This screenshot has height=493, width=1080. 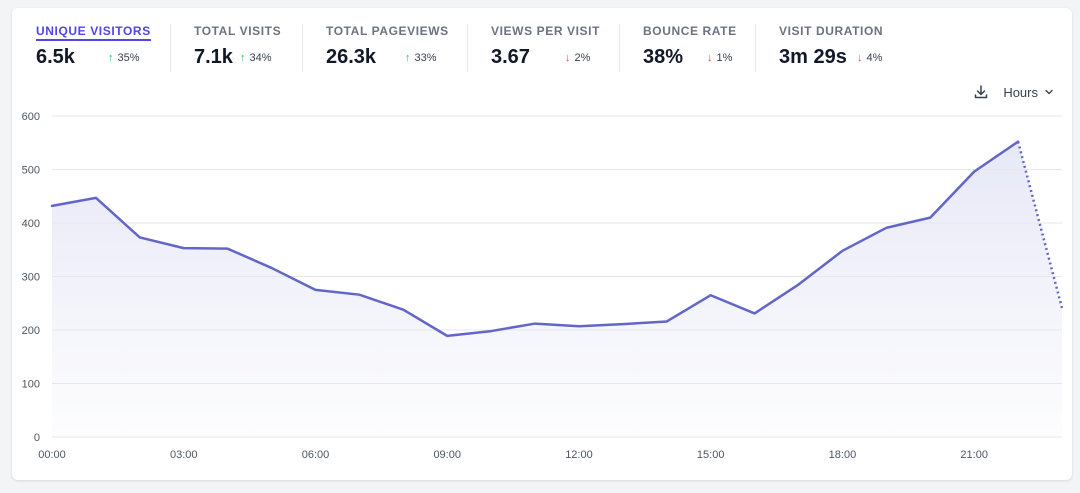 I want to click on metric-label: TOTAL PAGEVIEWS, so click(x=387, y=31).